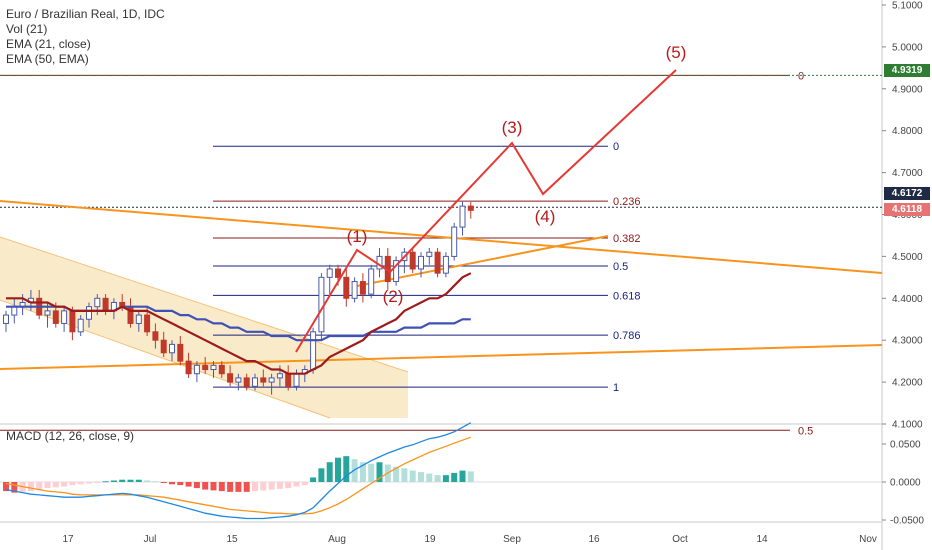 This screenshot has height=550, width=932. Describe the element at coordinates (357, 236) in the screenshot. I see `wave-label: (1)` at that location.